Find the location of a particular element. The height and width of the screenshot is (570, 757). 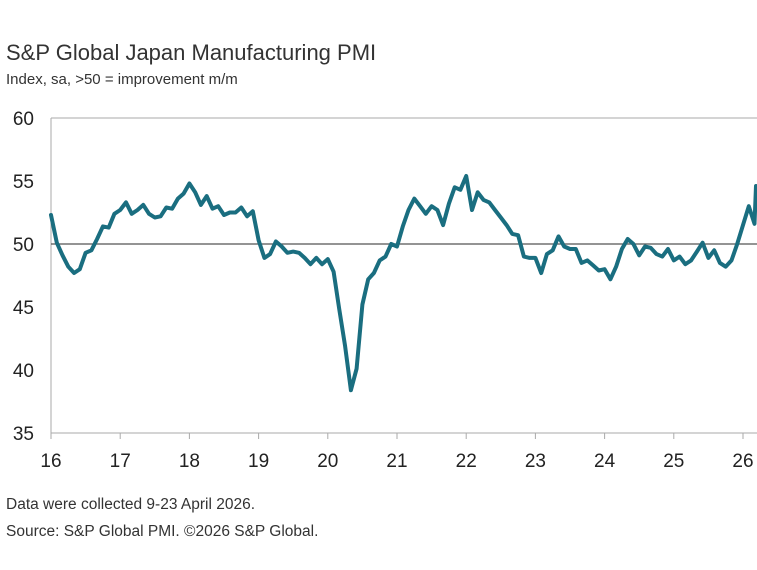

chart-subtitle: Index, sa, >50 = improvement m/m is located at coordinates (122, 79).